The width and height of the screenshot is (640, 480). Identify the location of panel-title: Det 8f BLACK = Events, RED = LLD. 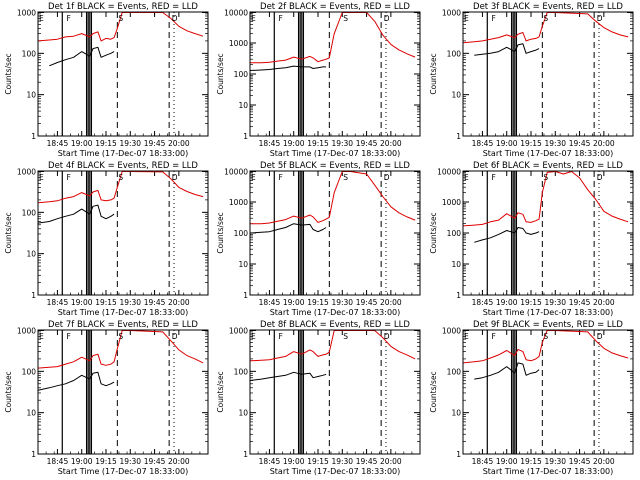
(335, 325).